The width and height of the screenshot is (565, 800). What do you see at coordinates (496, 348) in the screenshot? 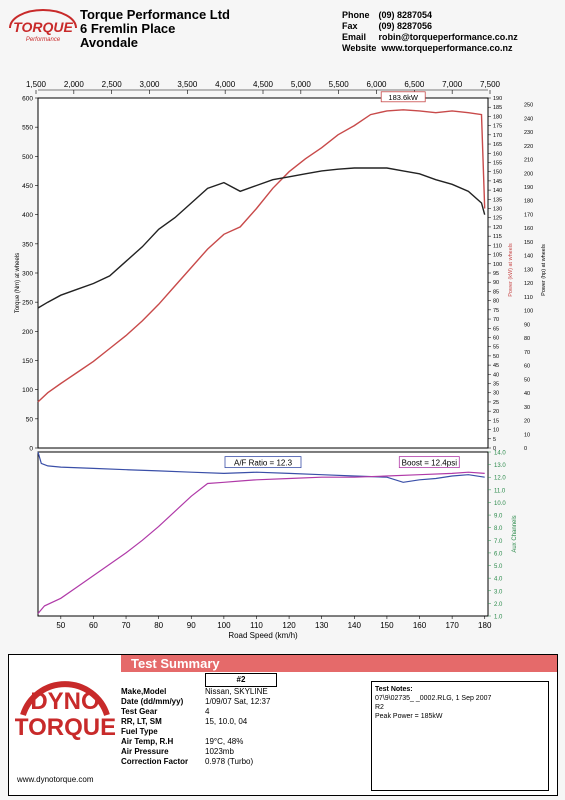
I see `power-kw-tick-label: 55` at bounding box center [496, 348].